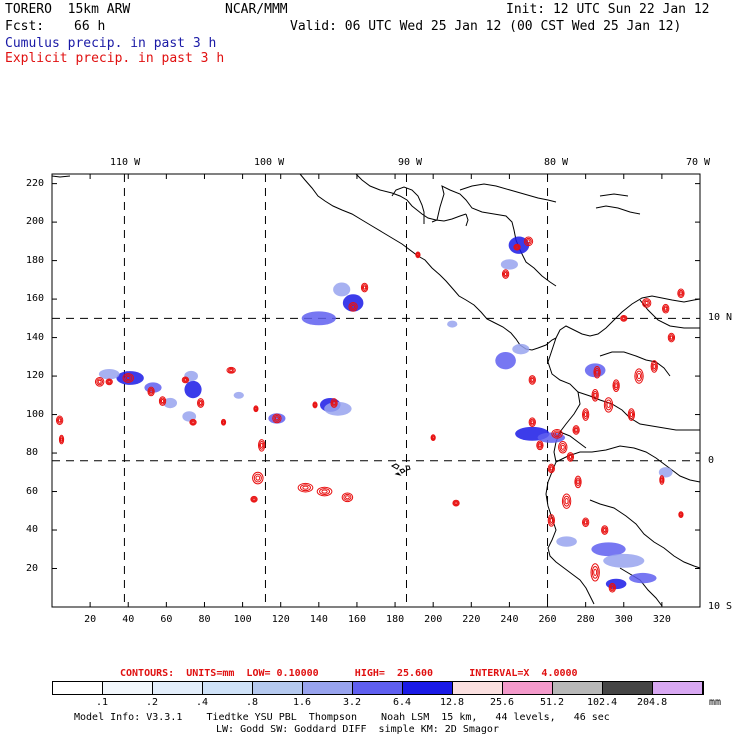 The image size is (740, 740). What do you see at coordinates (623, 619) in the screenshot?
I see `x-tick-label: 300` at bounding box center [623, 619].